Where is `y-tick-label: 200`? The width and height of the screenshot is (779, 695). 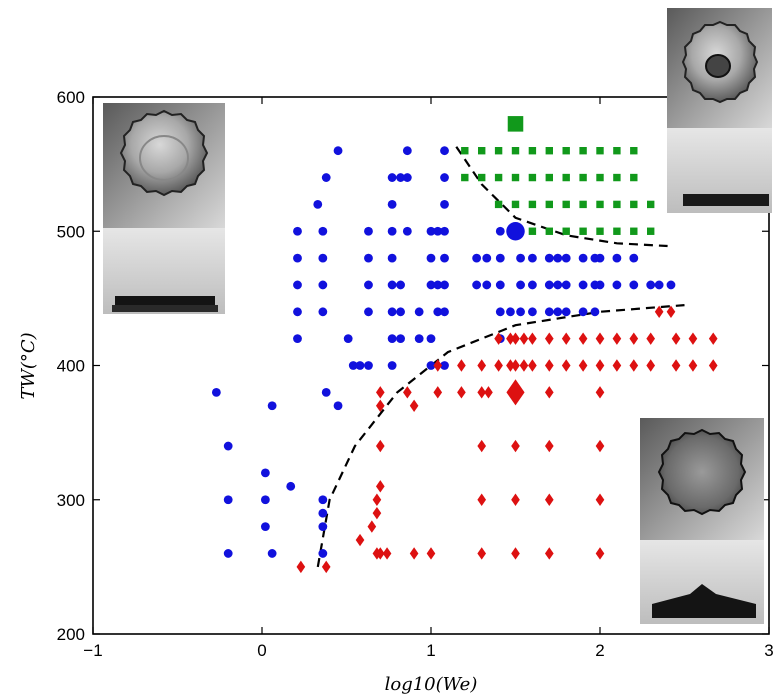
y-tick-label: 200 is located at coordinates (71, 634).